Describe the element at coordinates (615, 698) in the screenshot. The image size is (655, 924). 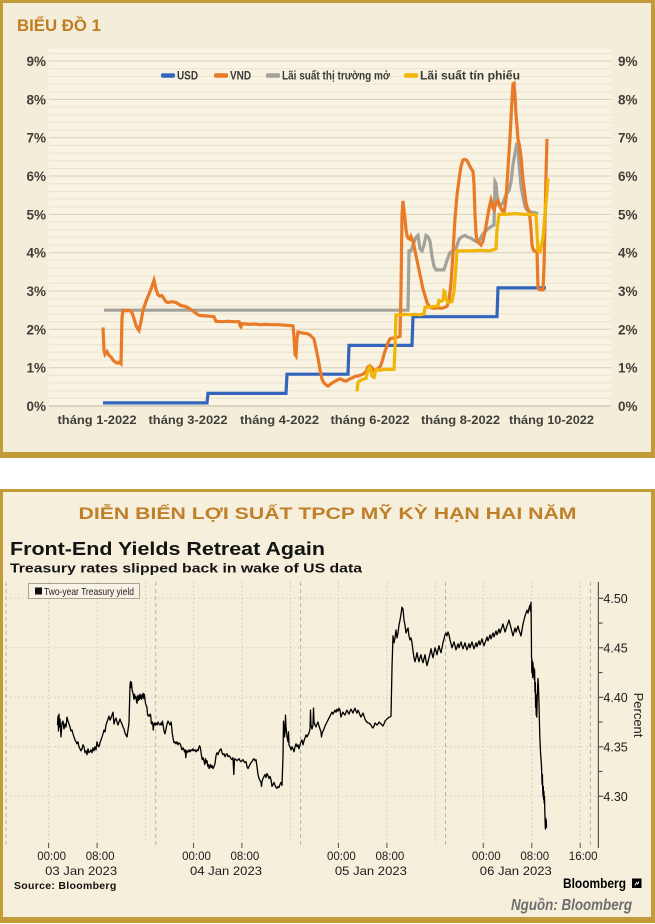
I see `svg-text: 4.40` at that location.